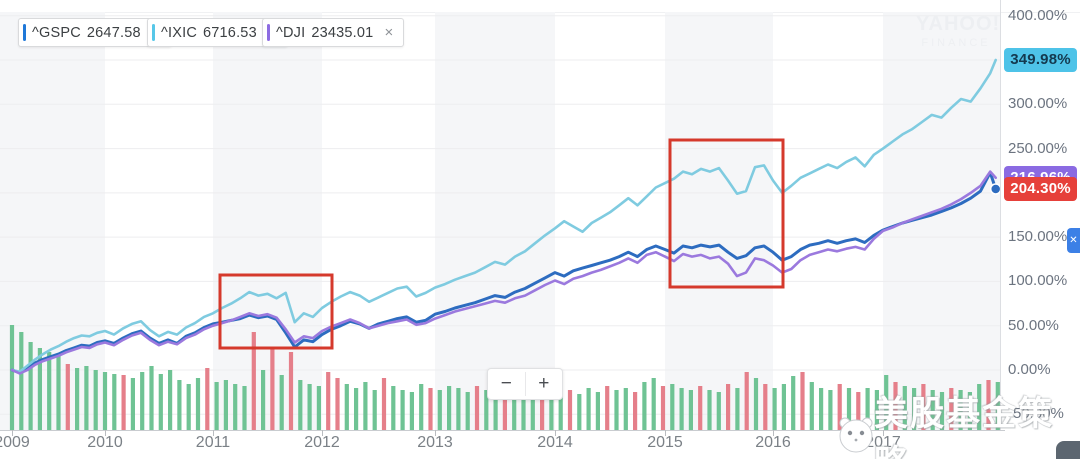  Describe the element at coordinates (1040, 189) in the screenshot. I see `last-value-badge: 204.30%` at that location.